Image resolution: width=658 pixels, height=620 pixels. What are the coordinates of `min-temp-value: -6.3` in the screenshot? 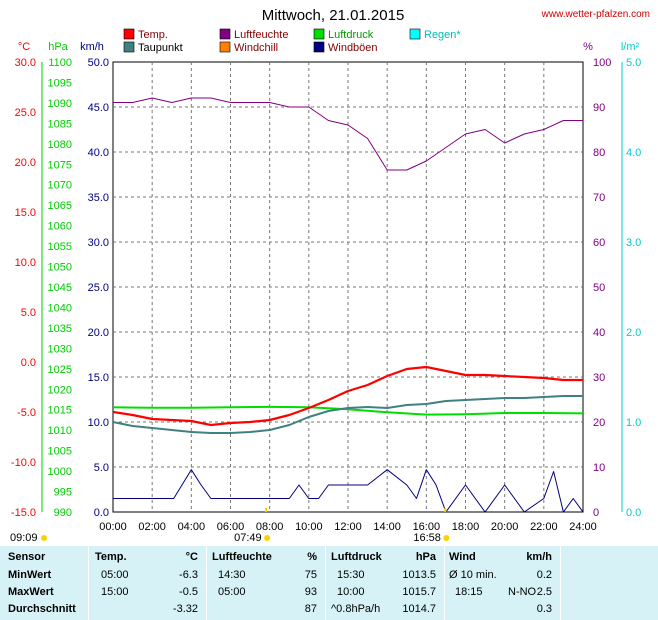 It's located at (188, 575).